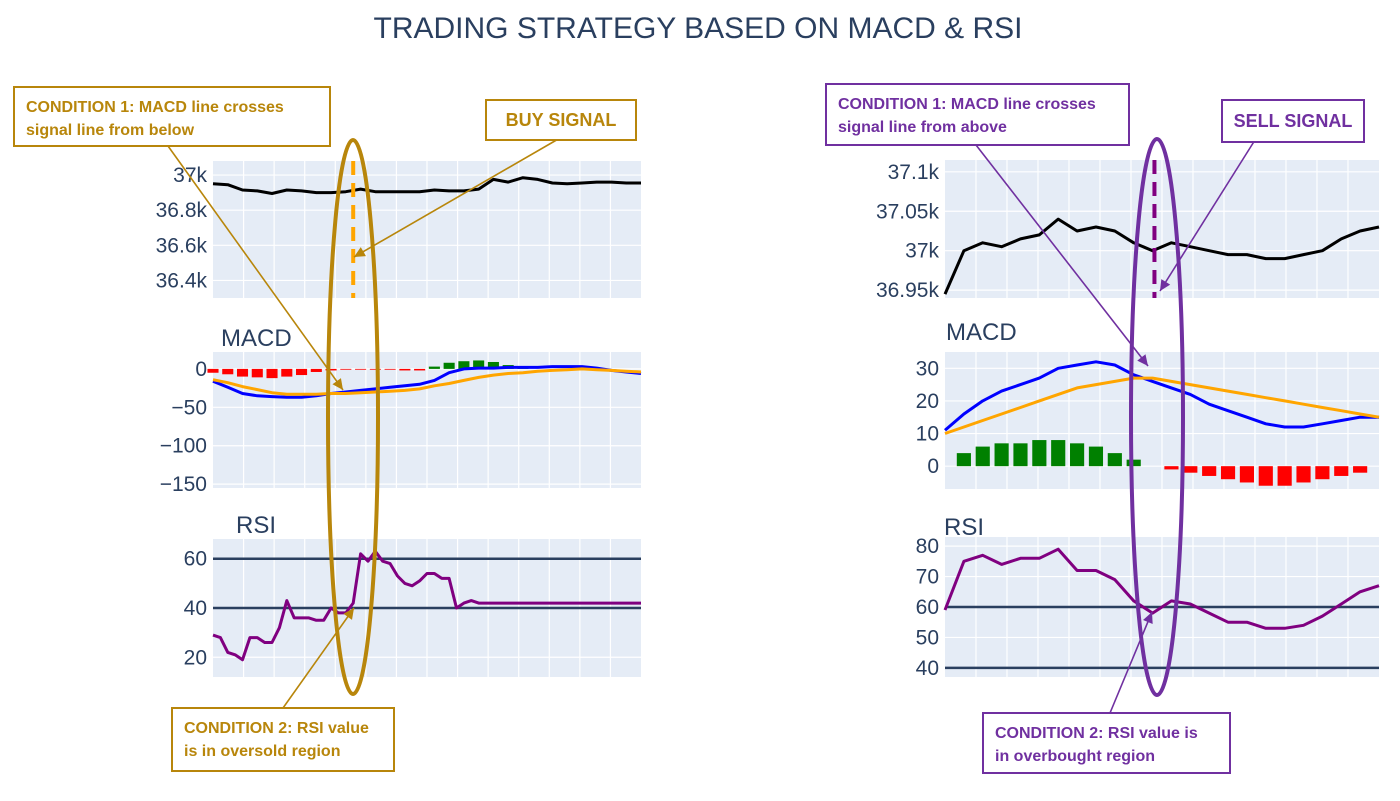 The image size is (1400, 801). I want to click on buy-signal-box-line: BUY SIGNAL, so click(561, 120).